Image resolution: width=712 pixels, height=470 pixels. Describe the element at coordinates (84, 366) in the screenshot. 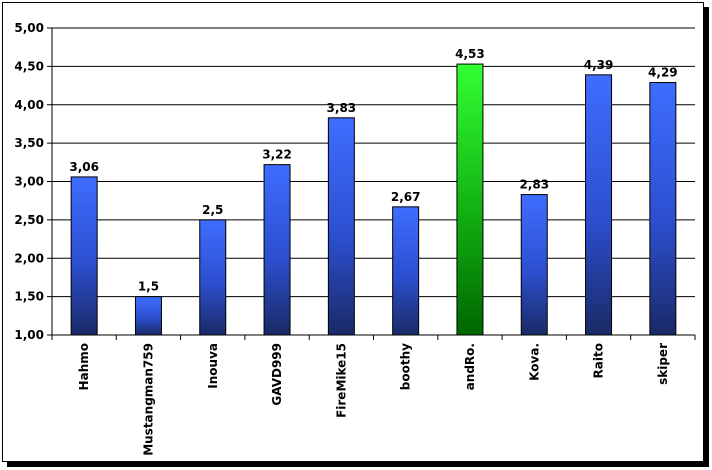

I see `x-tick-label: Hahmo` at that location.